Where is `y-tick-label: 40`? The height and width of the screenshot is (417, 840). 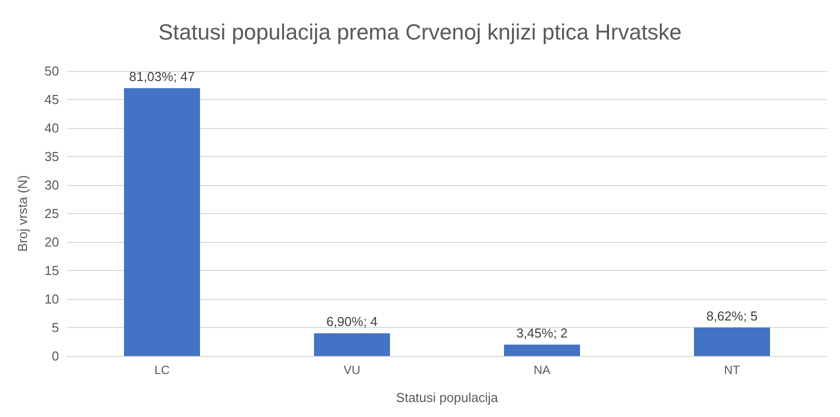
y-tick-label: 40 is located at coordinates (51, 128).